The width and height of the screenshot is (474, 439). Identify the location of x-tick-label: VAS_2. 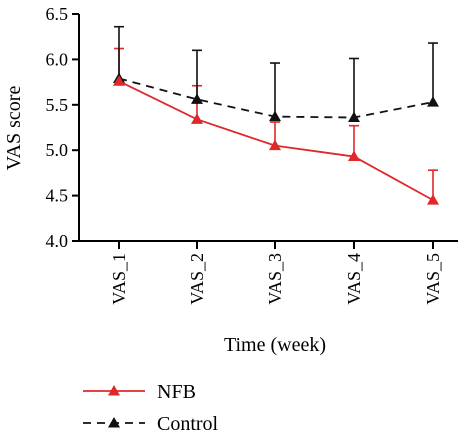
(197, 279).